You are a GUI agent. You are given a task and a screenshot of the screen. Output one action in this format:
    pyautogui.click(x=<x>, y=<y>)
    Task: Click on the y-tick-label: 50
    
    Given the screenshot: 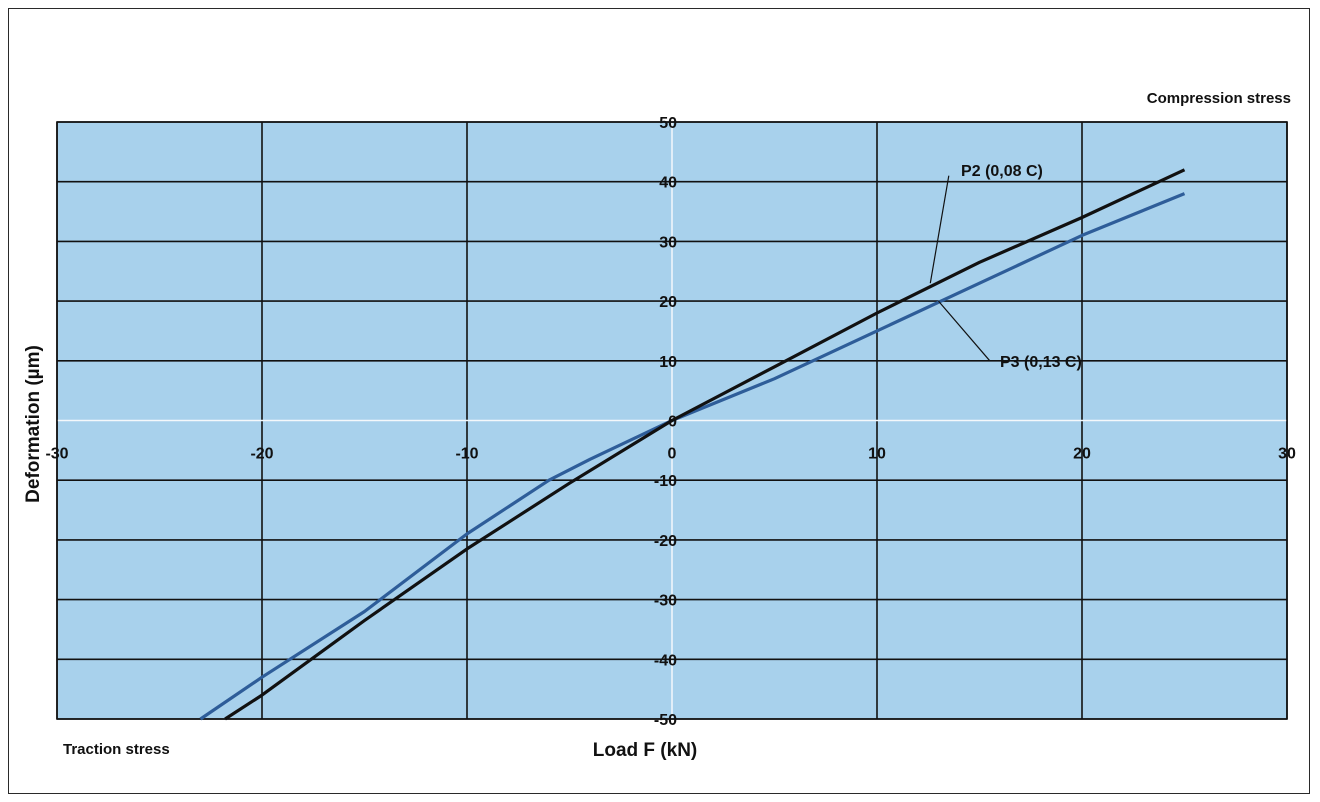 What is the action you would take?
    pyautogui.click(x=668, y=123)
    